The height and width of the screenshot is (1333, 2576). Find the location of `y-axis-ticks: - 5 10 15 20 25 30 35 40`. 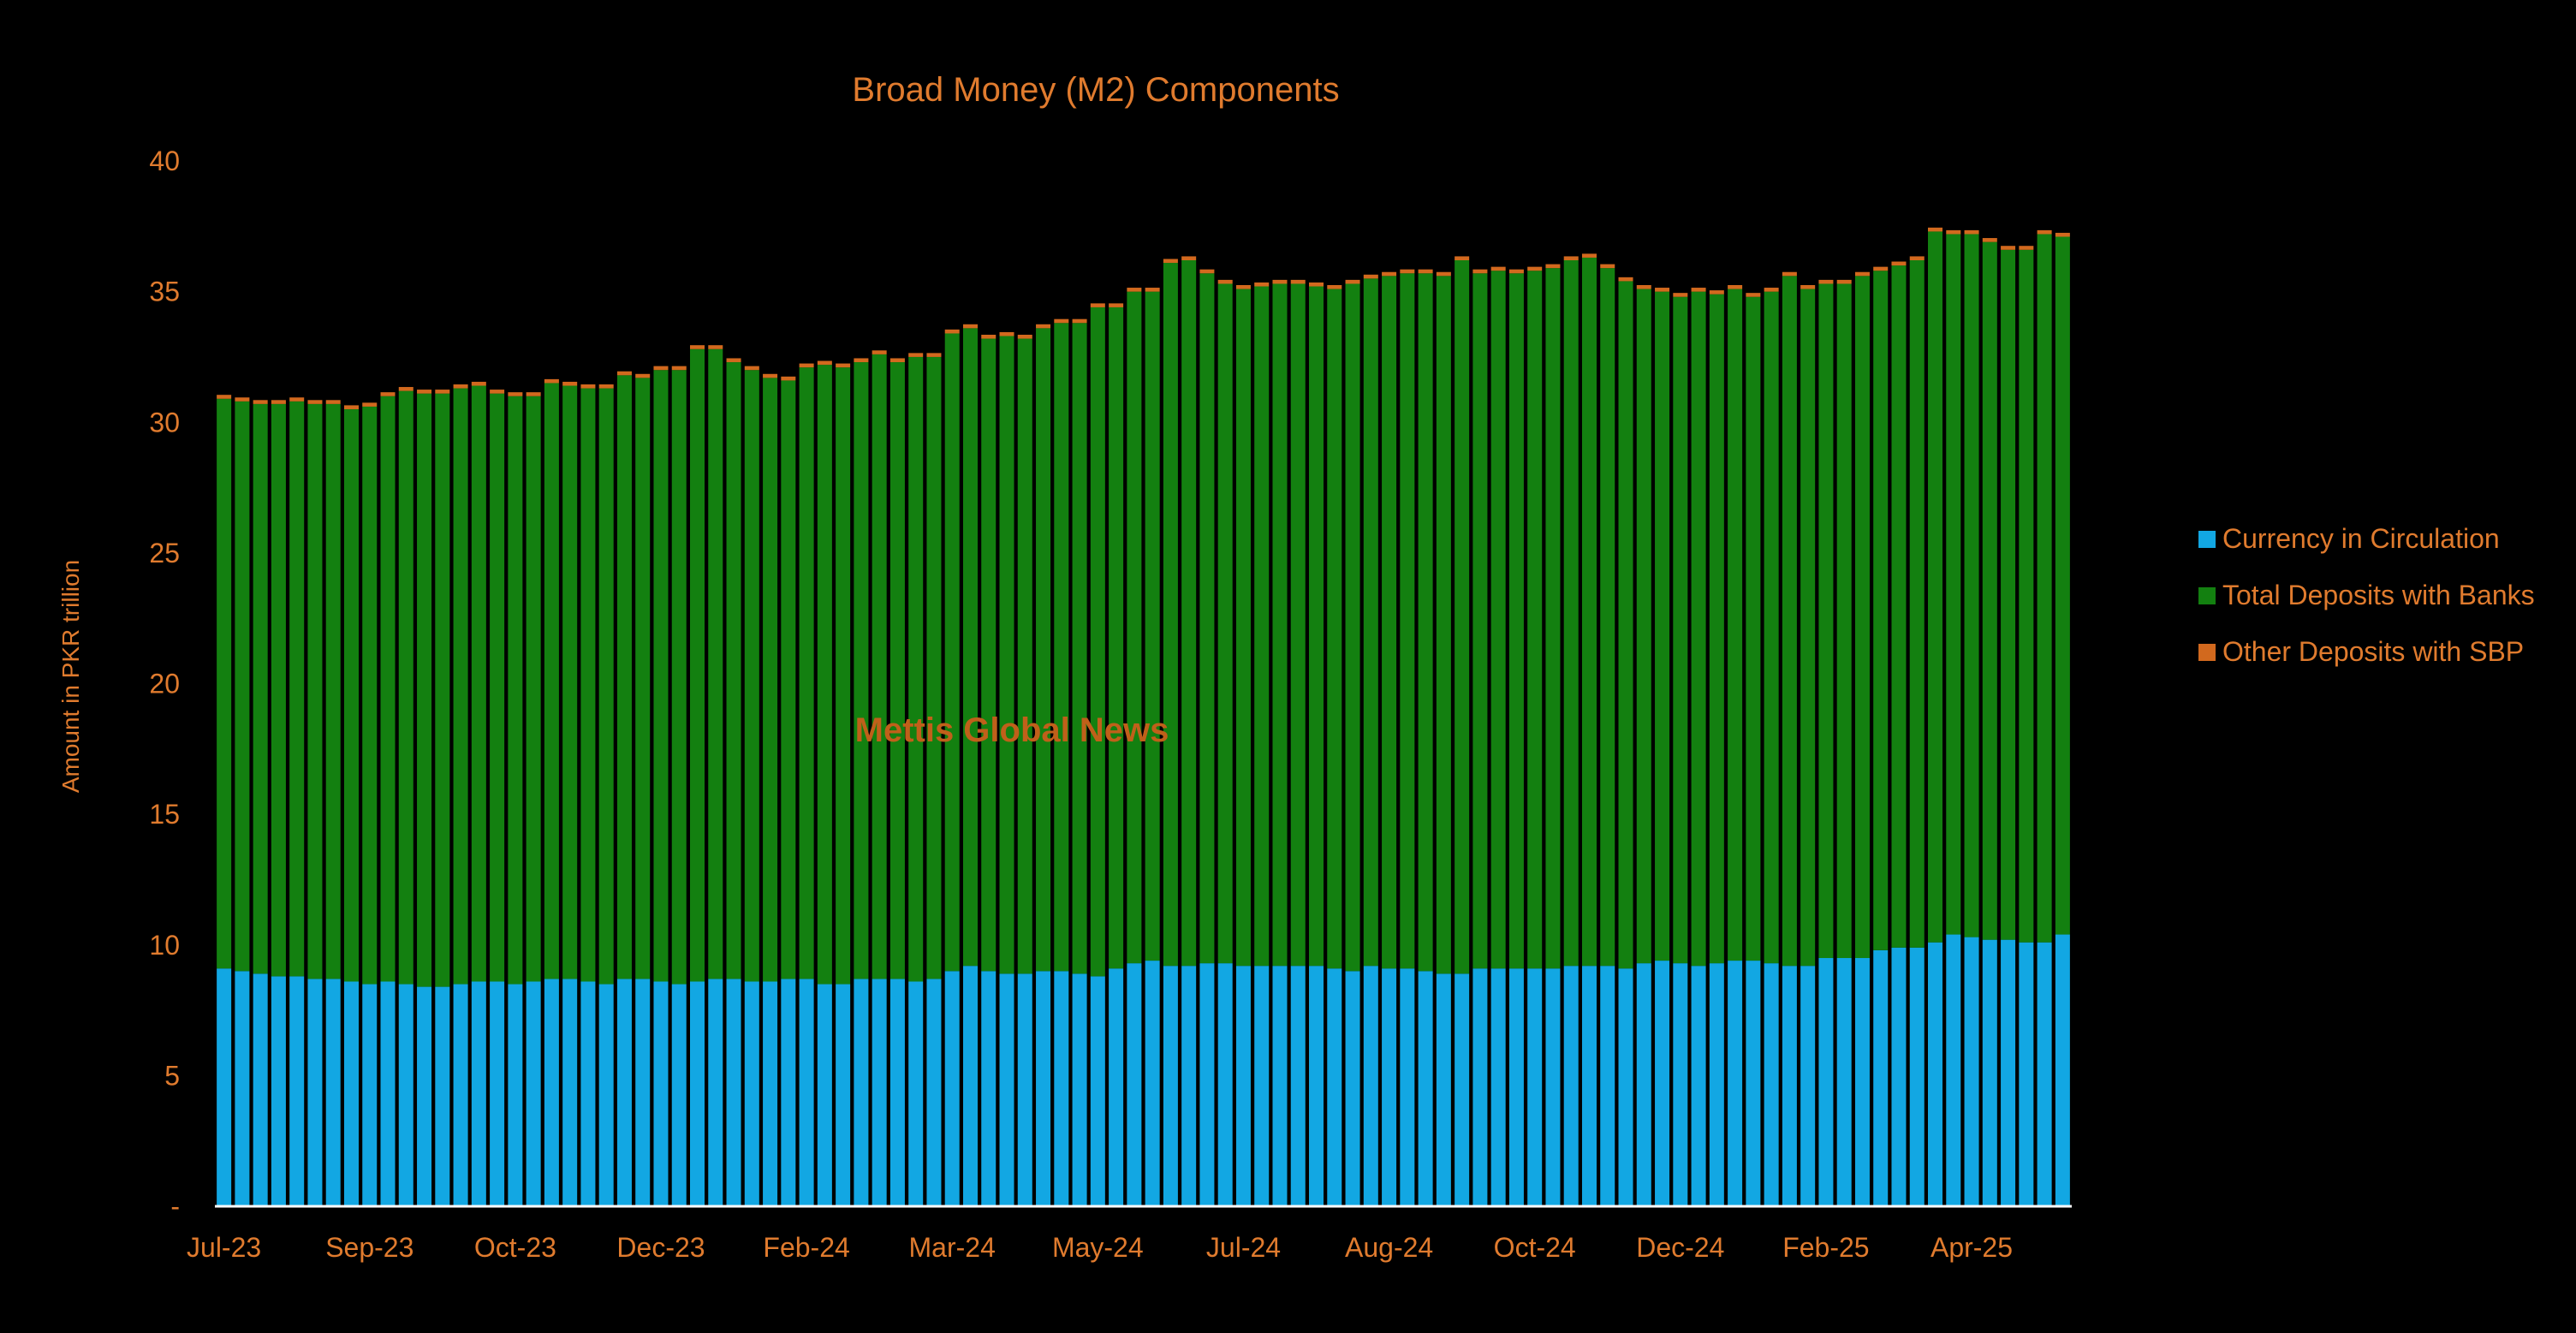

y-axis-ticks: - 5 10 15 20 25 30 35 40 is located at coordinates (164, 684).